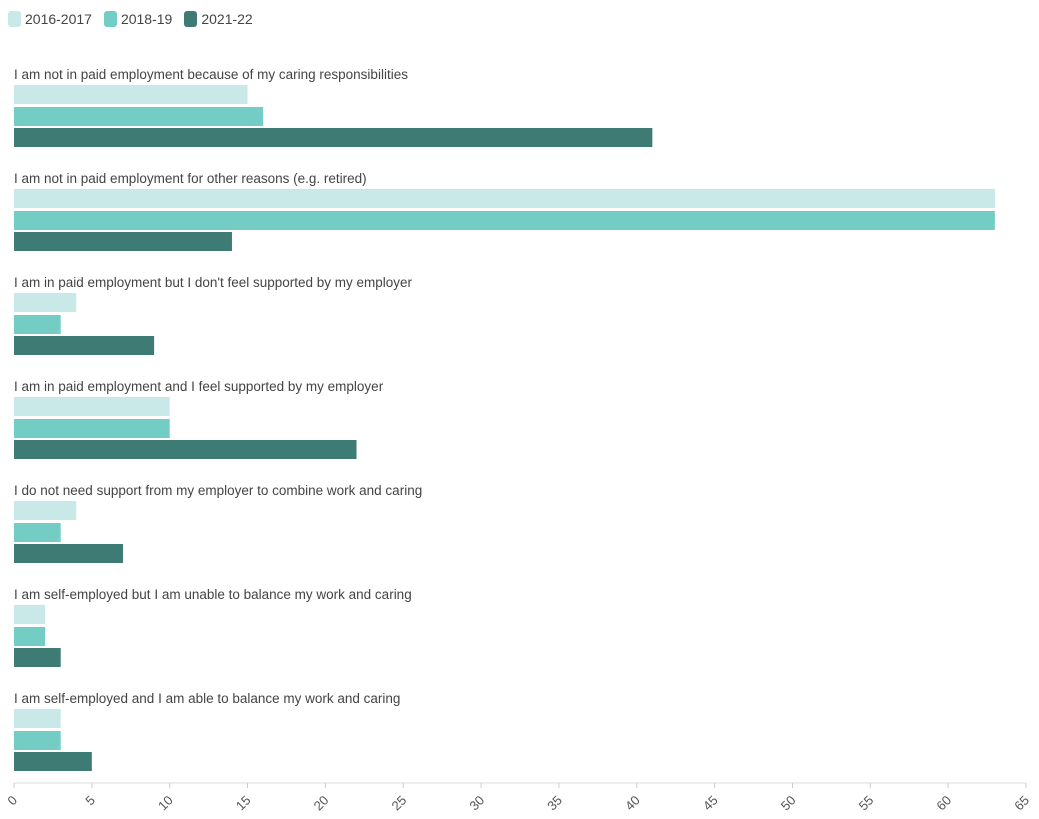 This screenshot has width=1039, height=819. I want to click on x-tick-label: 50, so click(788, 803).